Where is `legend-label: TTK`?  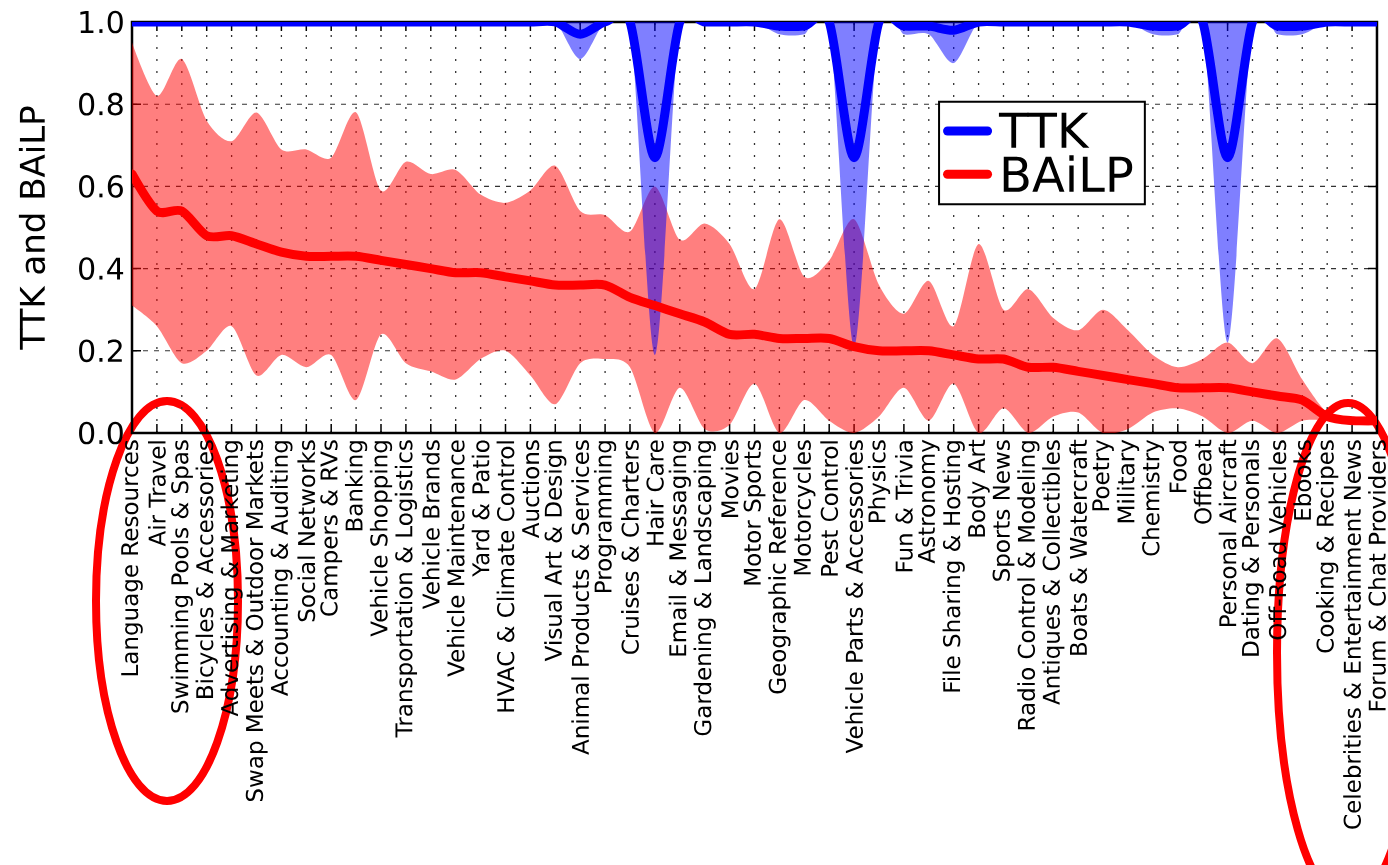 legend-label: TTK is located at coordinates (1044, 130).